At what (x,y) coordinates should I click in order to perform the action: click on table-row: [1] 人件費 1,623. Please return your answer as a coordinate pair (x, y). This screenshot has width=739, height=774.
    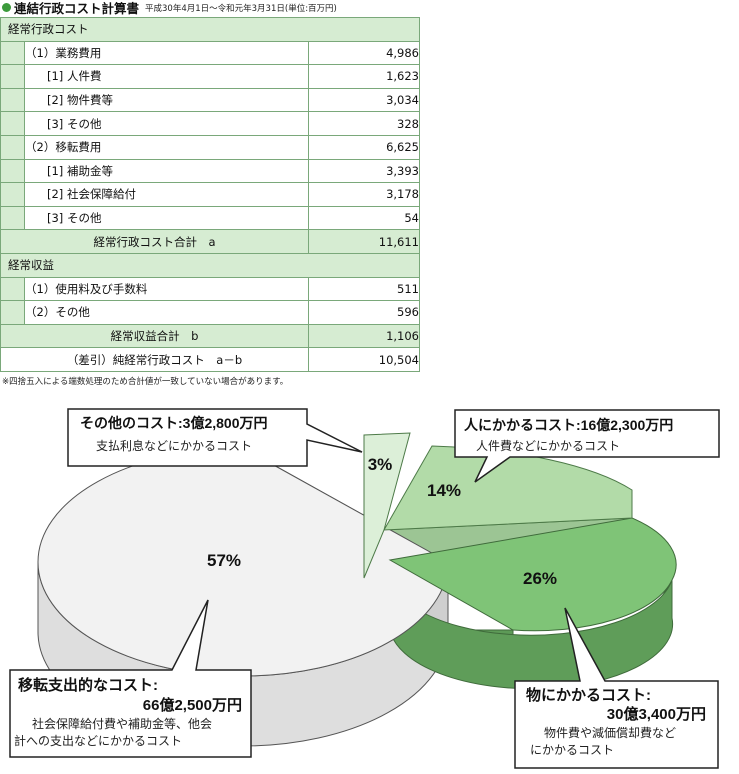
    Looking at the image, I should click on (210, 76).